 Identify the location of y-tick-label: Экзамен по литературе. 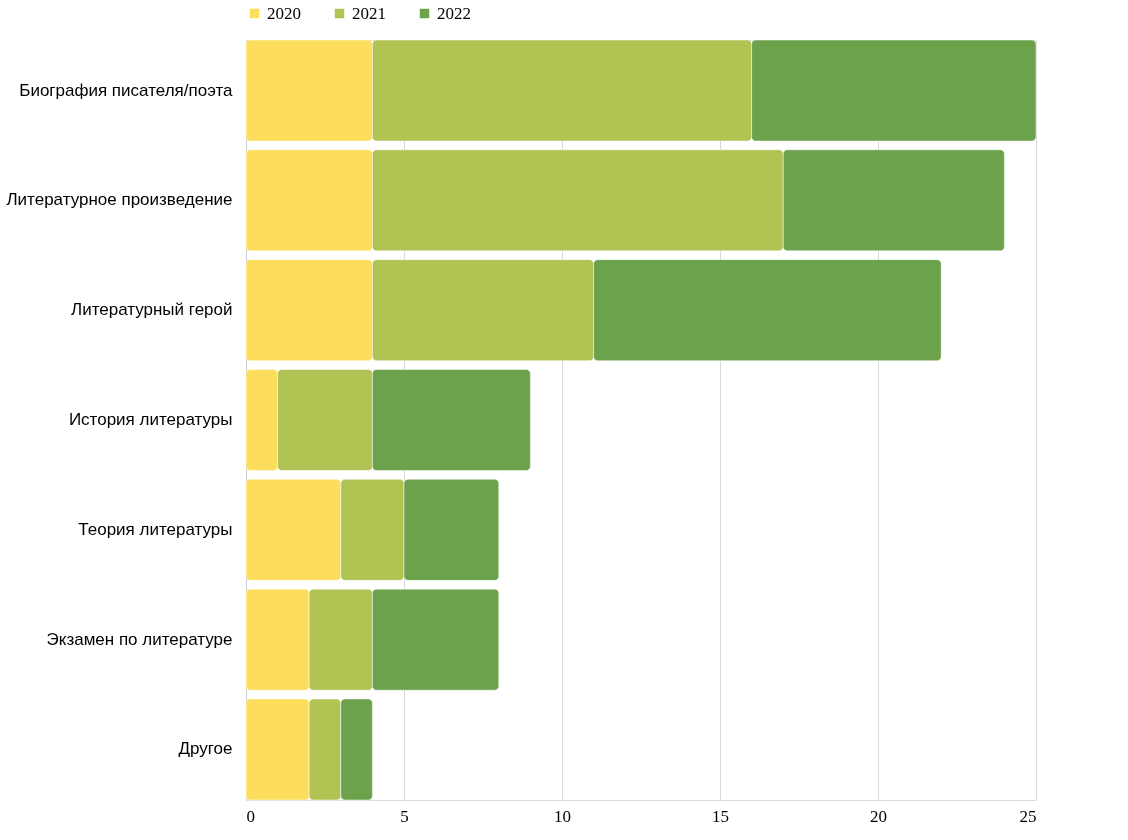
(139, 639).